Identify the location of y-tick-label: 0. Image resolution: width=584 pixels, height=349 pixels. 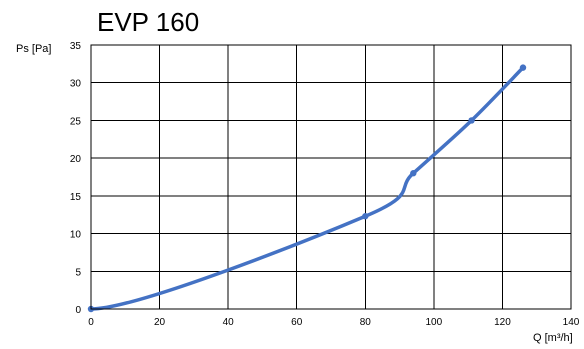
(78, 310).